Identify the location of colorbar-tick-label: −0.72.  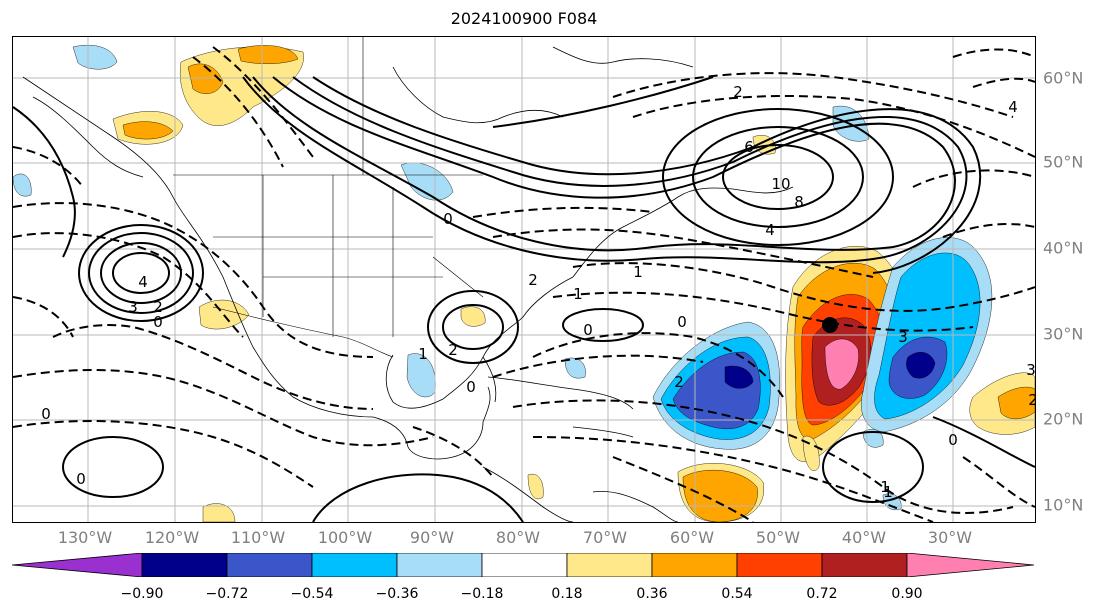
(227, 594).